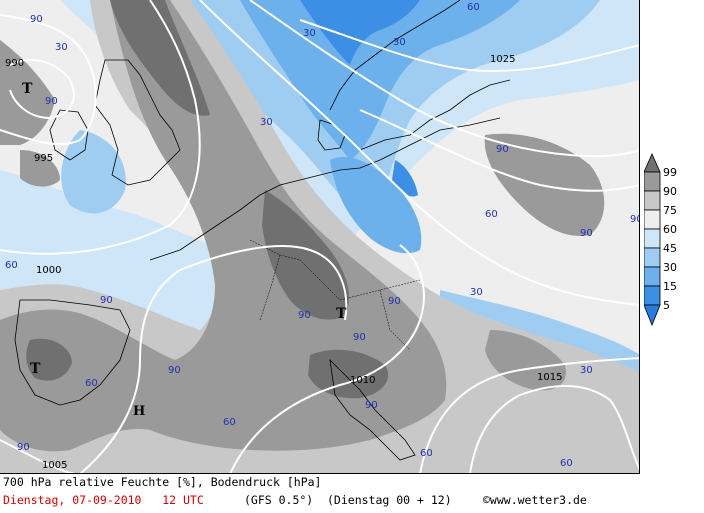  What do you see at coordinates (306, 255) in the screenshot?
I see `rh-99-core-central` at bounding box center [306, 255].